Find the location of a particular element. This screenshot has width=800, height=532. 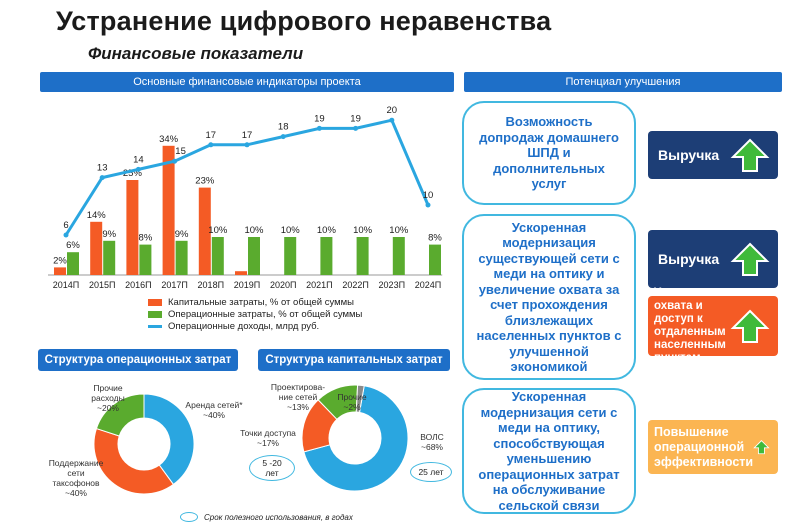

revenue-point-label: 14 is located at coordinates (138, 159).